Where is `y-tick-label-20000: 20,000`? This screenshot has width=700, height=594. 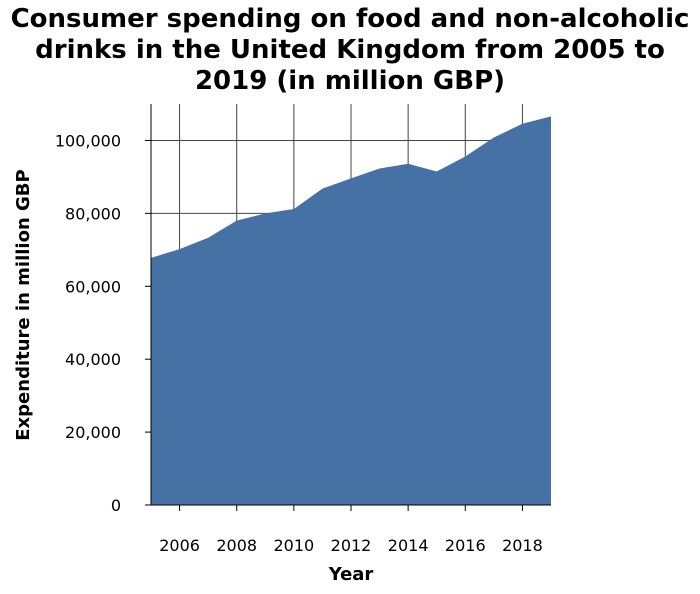 y-tick-label-20000: 20,000 is located at coordinates (93, 432).